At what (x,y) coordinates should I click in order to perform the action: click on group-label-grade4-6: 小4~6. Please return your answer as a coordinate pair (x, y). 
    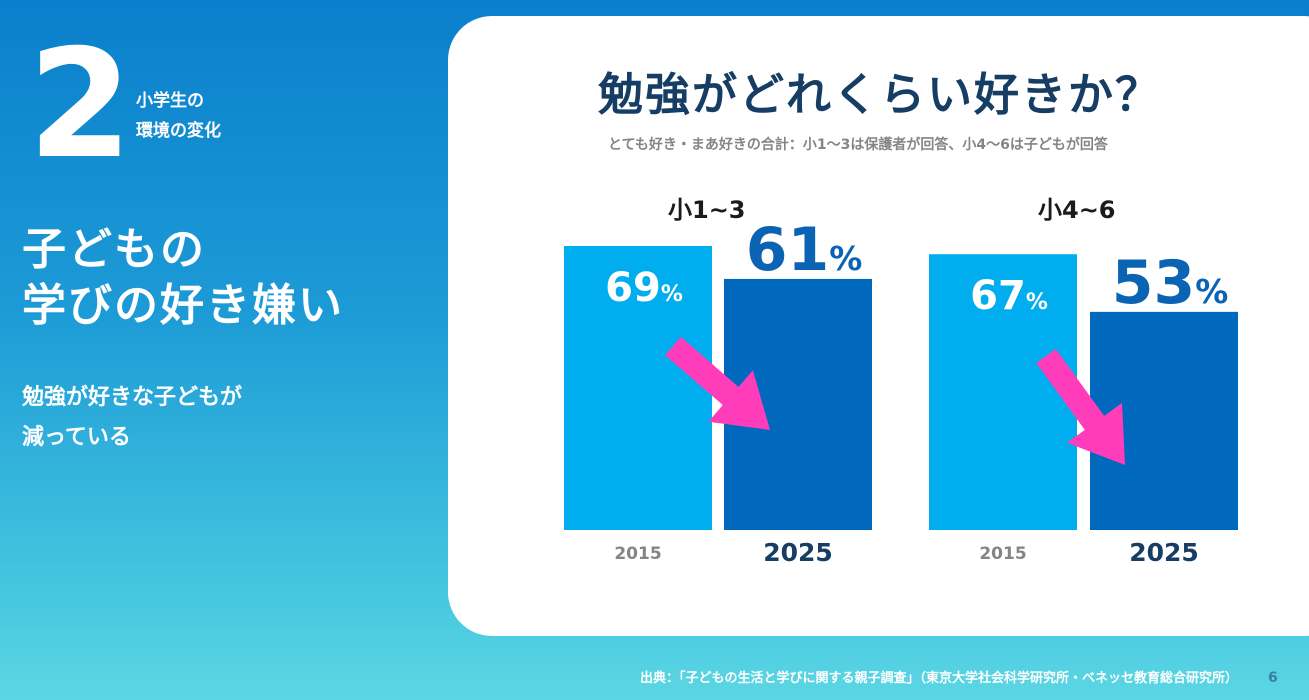
    Looking at the image, I should click on (1077, 210).